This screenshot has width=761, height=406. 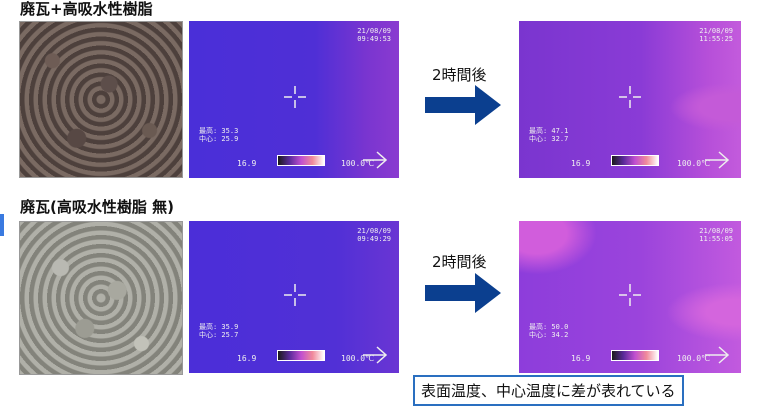 I want to click on row2-before-center: 中心: 25.7, so click(x=219, y=335).